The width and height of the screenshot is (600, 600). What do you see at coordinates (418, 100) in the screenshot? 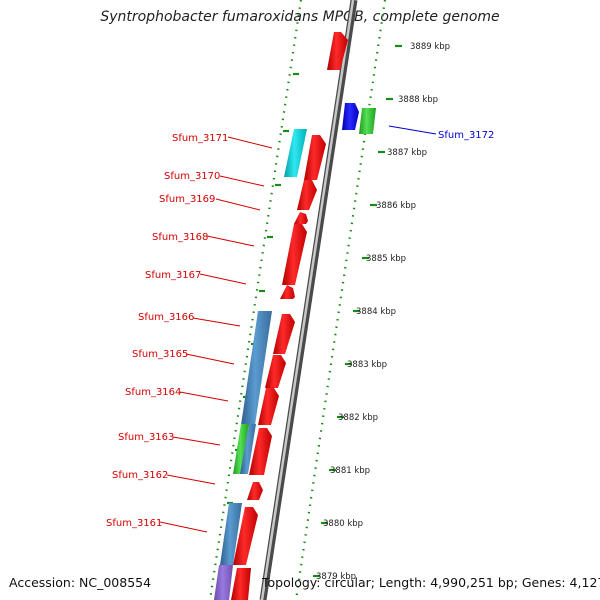
I see `kbp-label: 3888 kbp` at bounding box center [418, 100].